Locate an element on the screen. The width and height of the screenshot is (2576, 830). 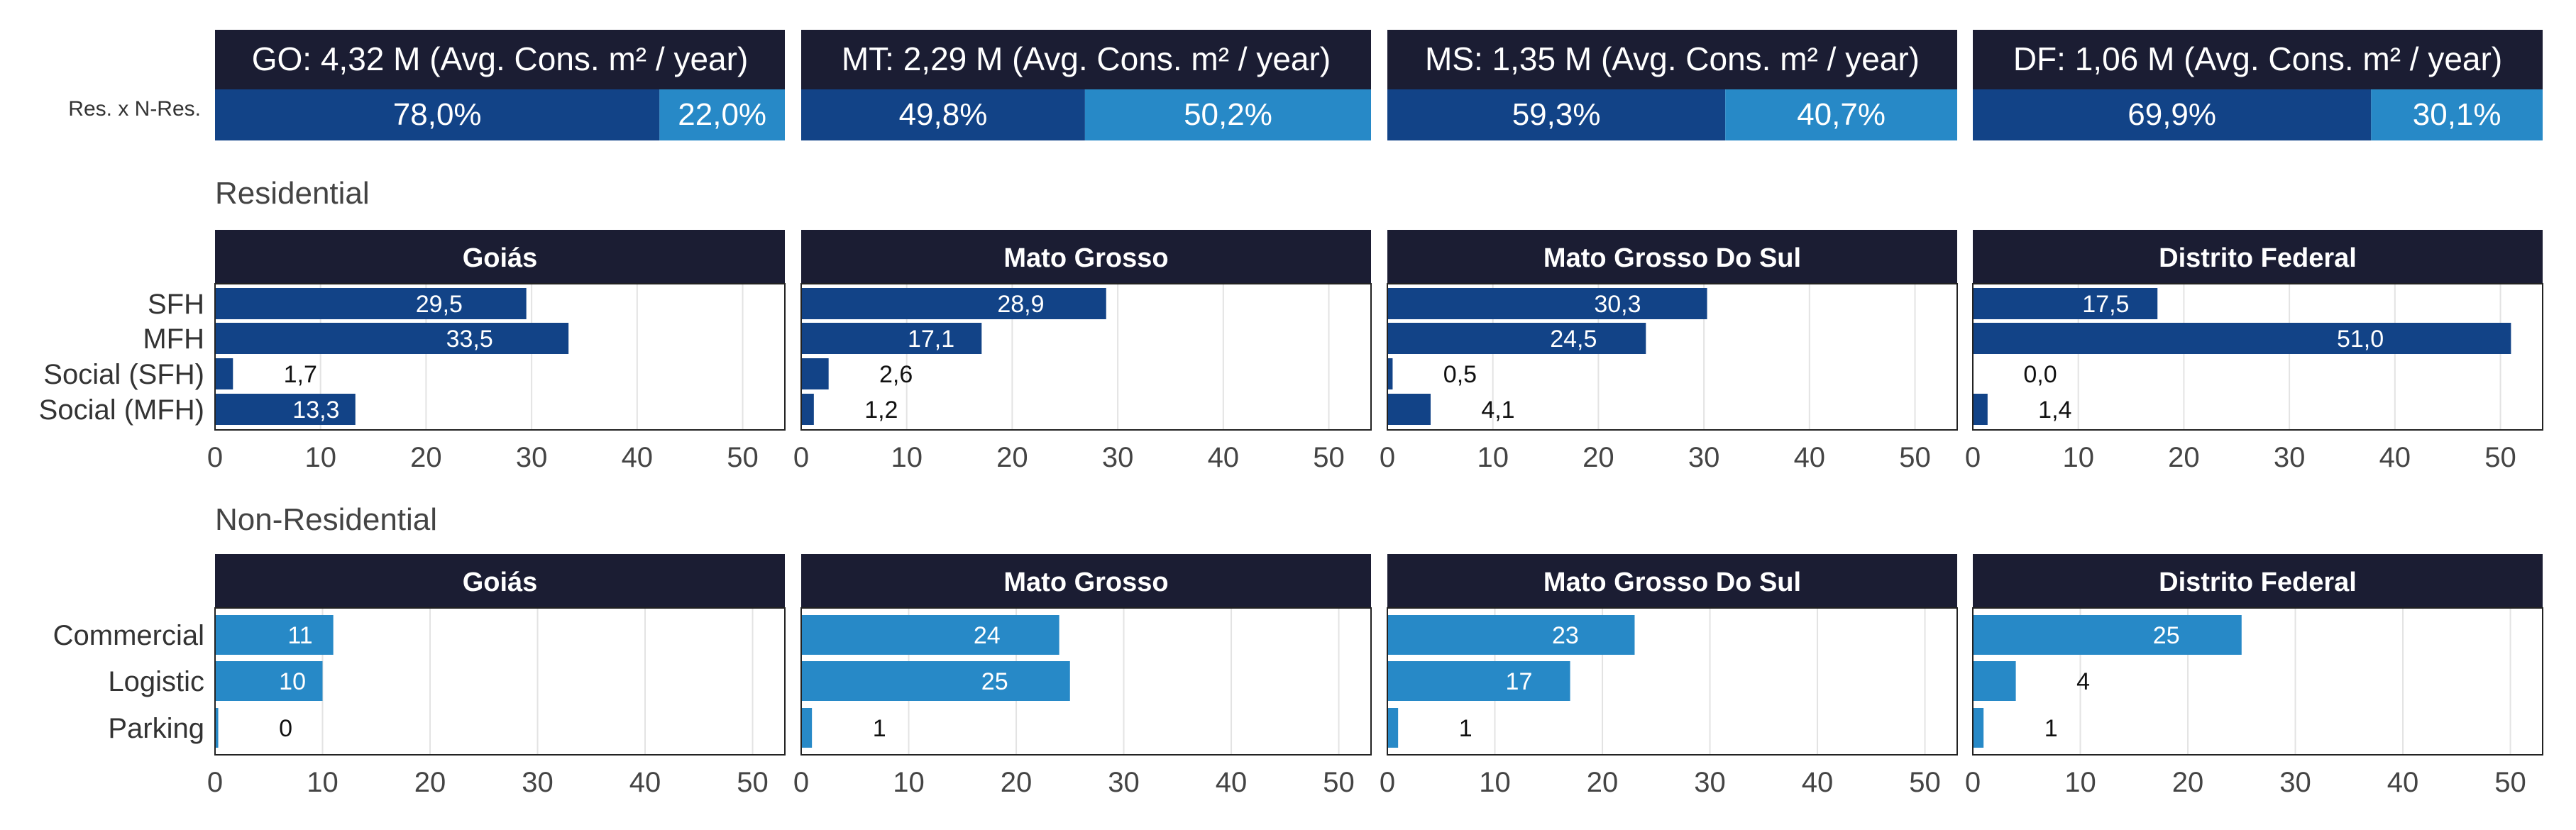
residential-data-label: 1,2 is located at coordinates (881, 410).